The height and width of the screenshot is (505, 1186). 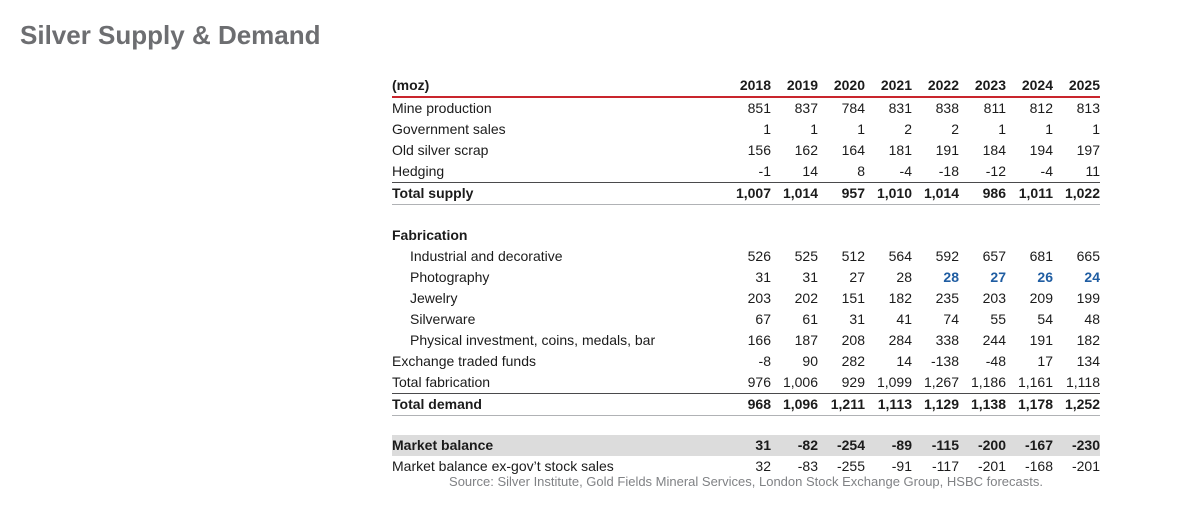 I want to click on row-label: Old silver scrap, so click(x=440, y=150).